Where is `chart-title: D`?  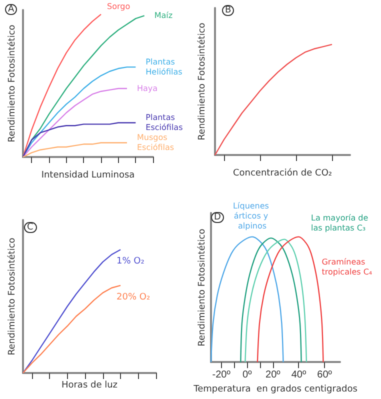 chart-title: D is located at coordinates (217, 217).